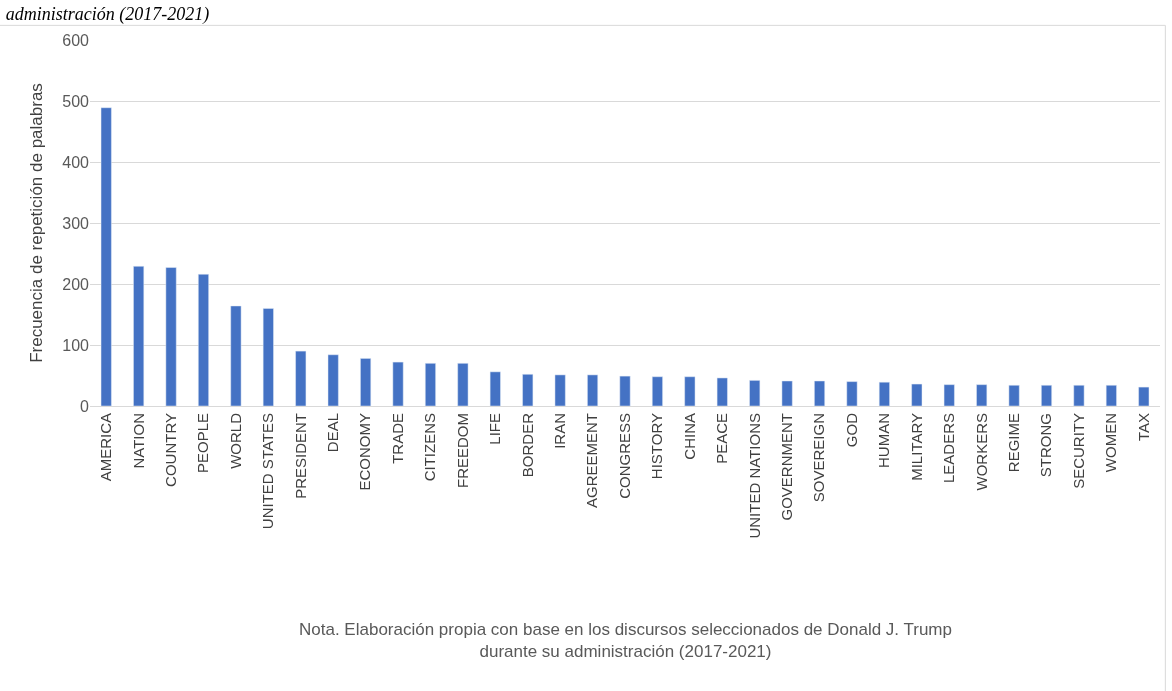 This screenshot has height=691, width=1172. Describe the element at coordinates (1078, 451) in the screenshot. I see `x-tick-label: SECURITY` at that location.